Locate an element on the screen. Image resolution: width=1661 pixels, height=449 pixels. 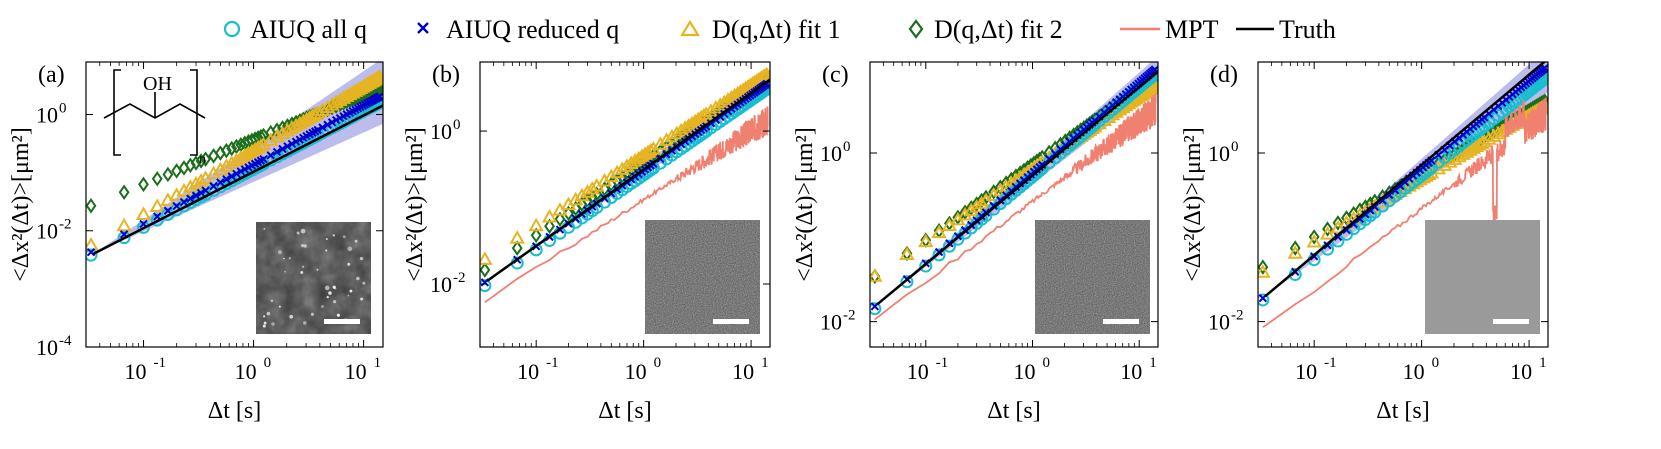
x-tick-exponent: -1 is located at coordinates (1330, 363).